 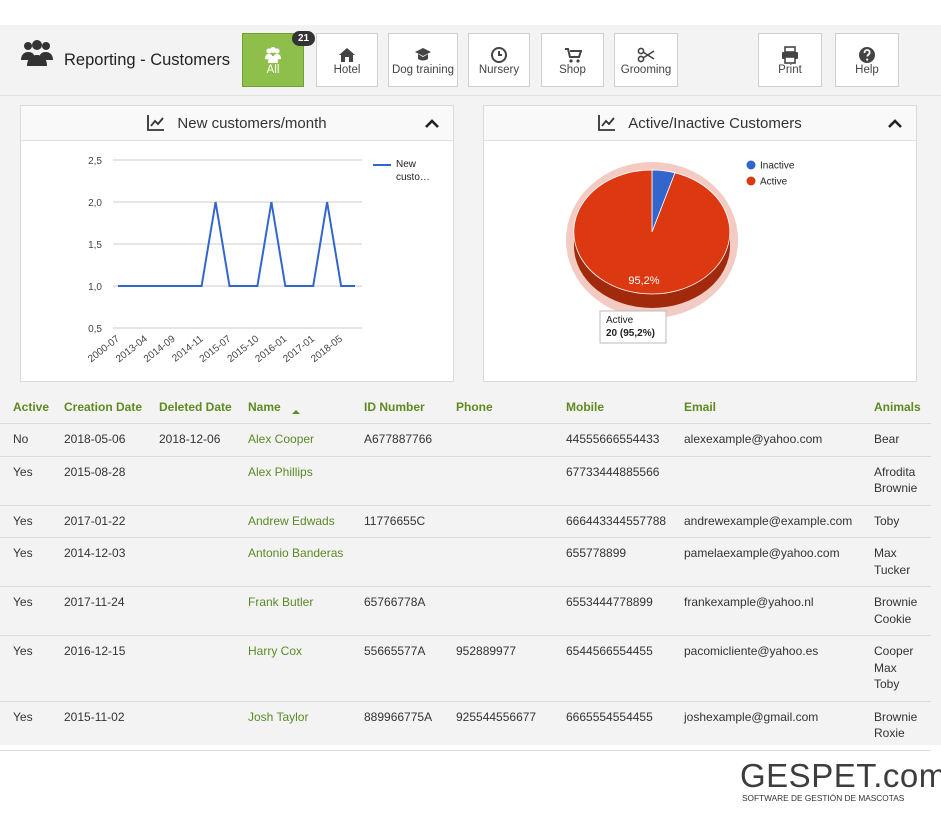 I want to click on table-cell: 2018-12-06, so click(x=190, y=439).